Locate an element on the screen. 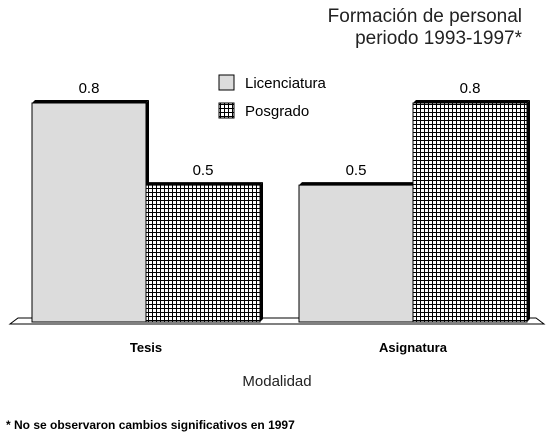 The image size is (554, 435). bar-posgrado-tesis is located at coordinates (203, 253).